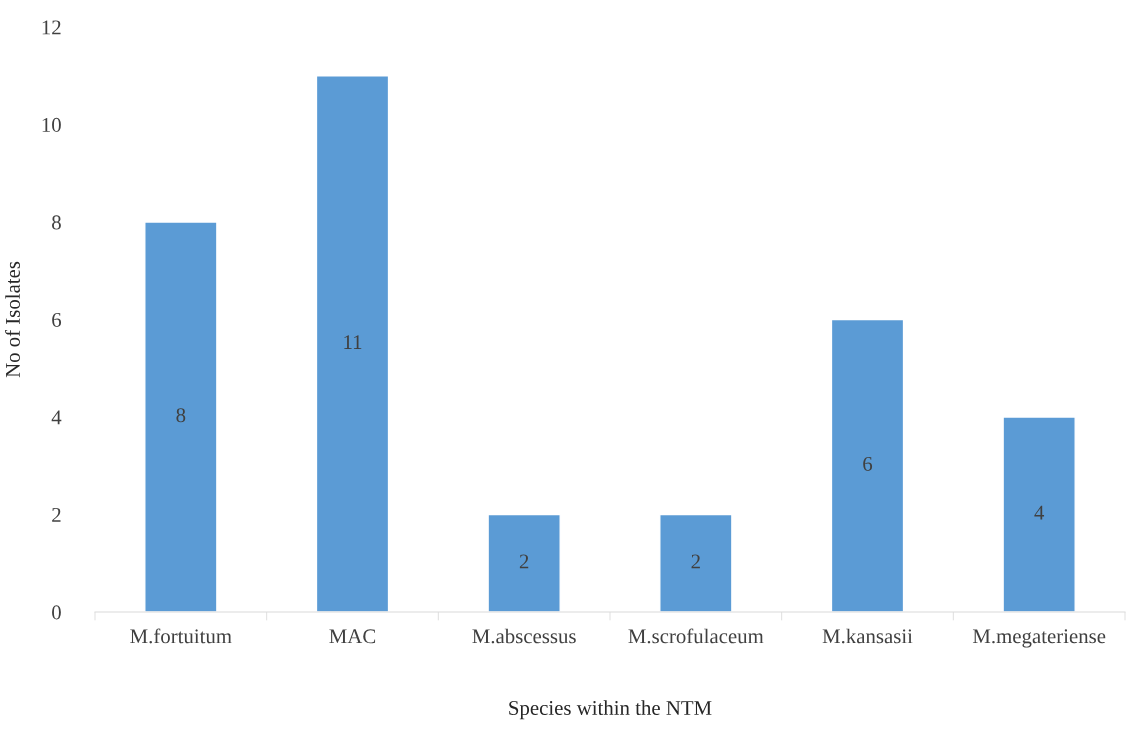 The width and height of the screenshot is (1127, 729). What do you see at coordinates (51, 27) in the screenshot?
I see `y-tick-label: 12` at bounding box center [51, 27].